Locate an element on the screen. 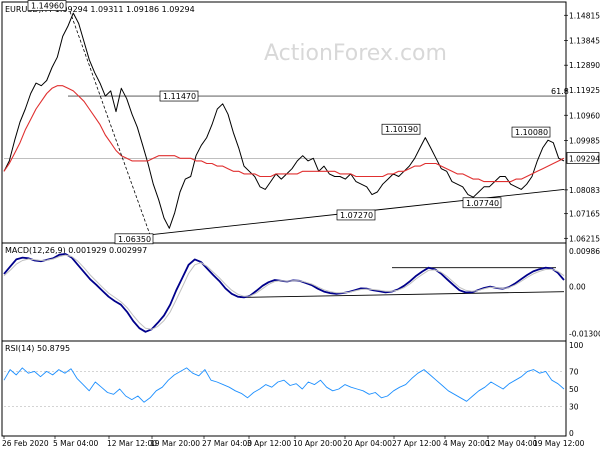 This screenshot has height=450, width=600. x-tick-label: 19 May 12:00 is located at coordinates (559, 443).